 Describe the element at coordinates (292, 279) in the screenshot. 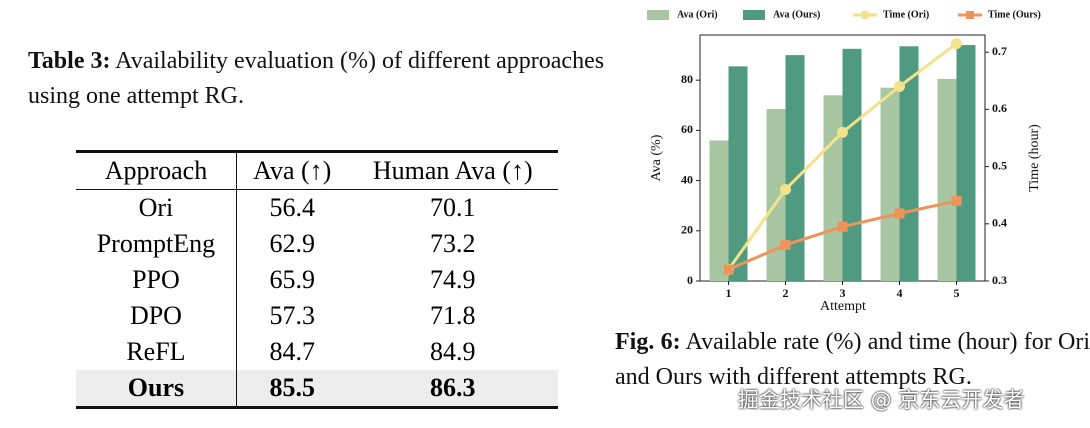

I see `table-cell: 65.9` at that location.